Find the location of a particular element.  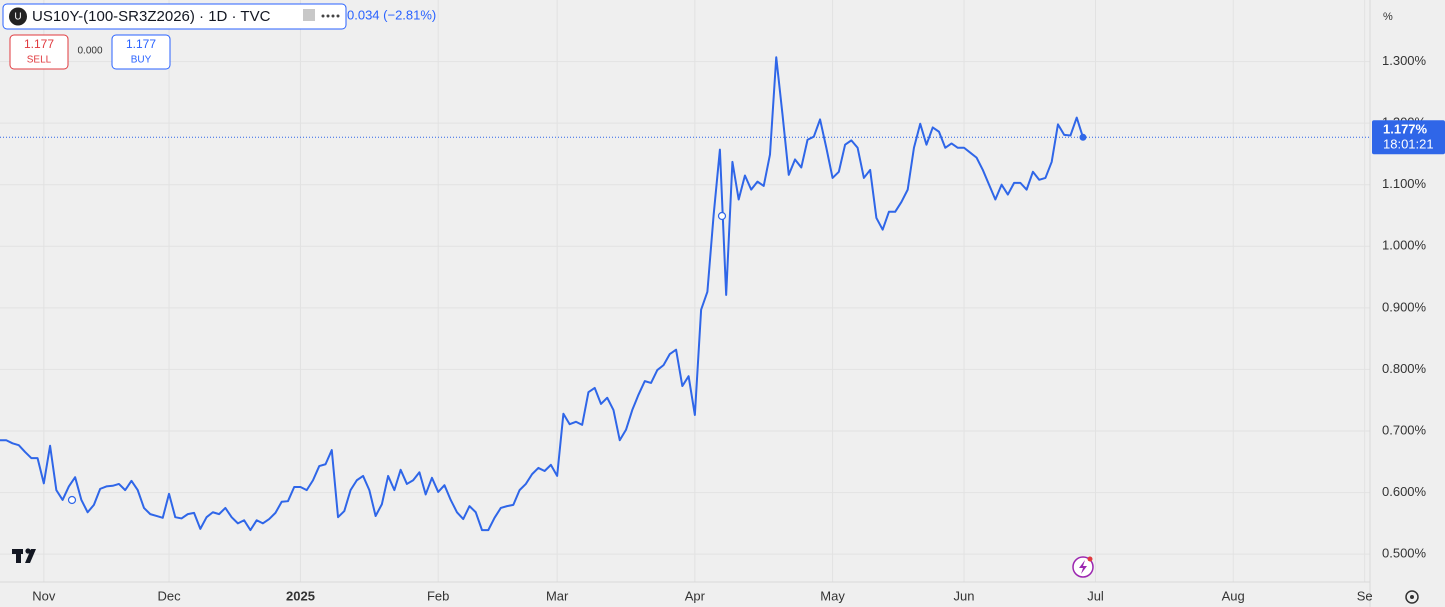

symbol-box is located at coordinates (174, 16).